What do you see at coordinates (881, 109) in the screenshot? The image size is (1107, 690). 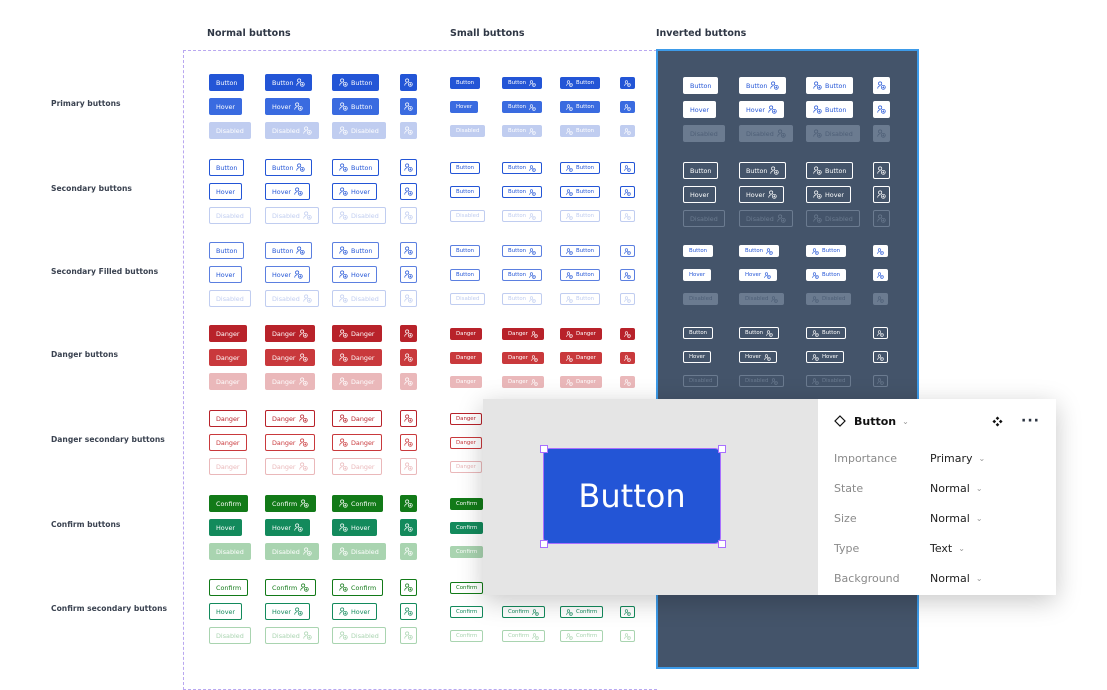 I see `inv-primary-hover-button` at bounding box center [881, 109].